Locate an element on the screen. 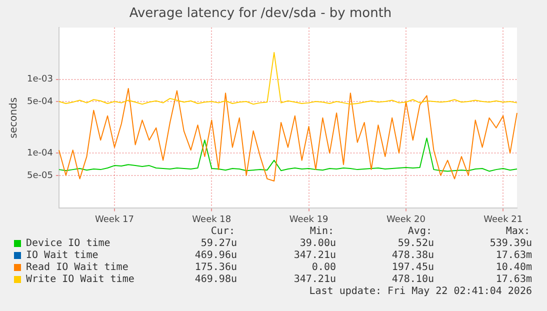 This screenshot has width=547, height=311. x-tick-label: Week 18 is located at coordinates (212, 219).